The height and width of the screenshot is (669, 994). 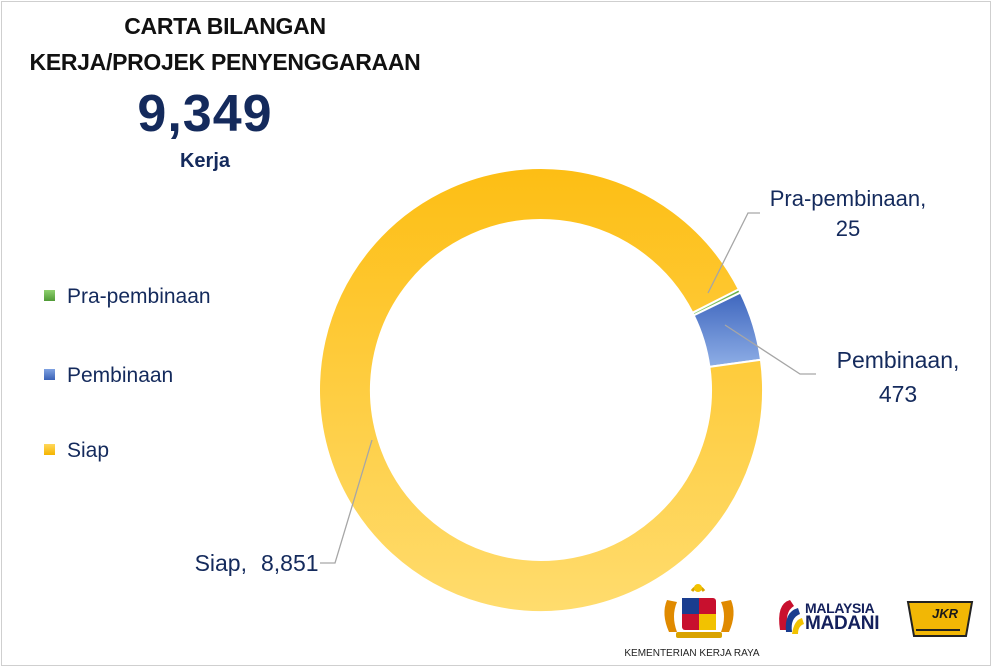 I want to click on data-label-pra-value: 25, so click(x=848, y=228).